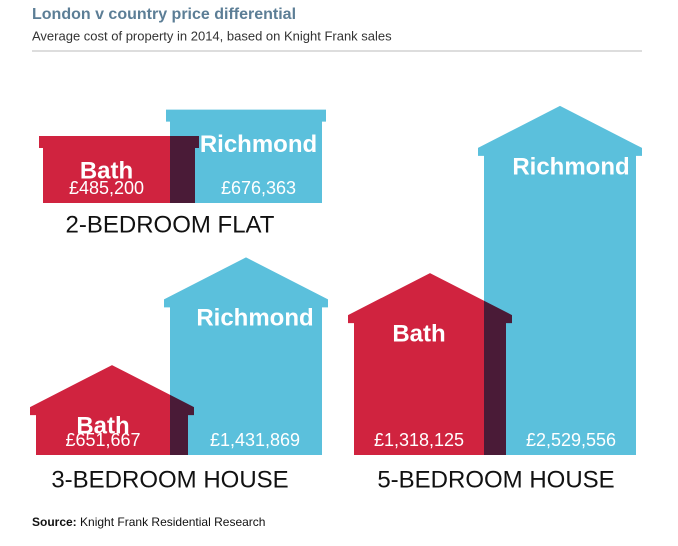 The image size is (678, 546). What do you see at coordinates (169, 479) in the screenshot?
I see `panel-title: 3-BEDROOM HOUSE` at bounding box center [169, 479].